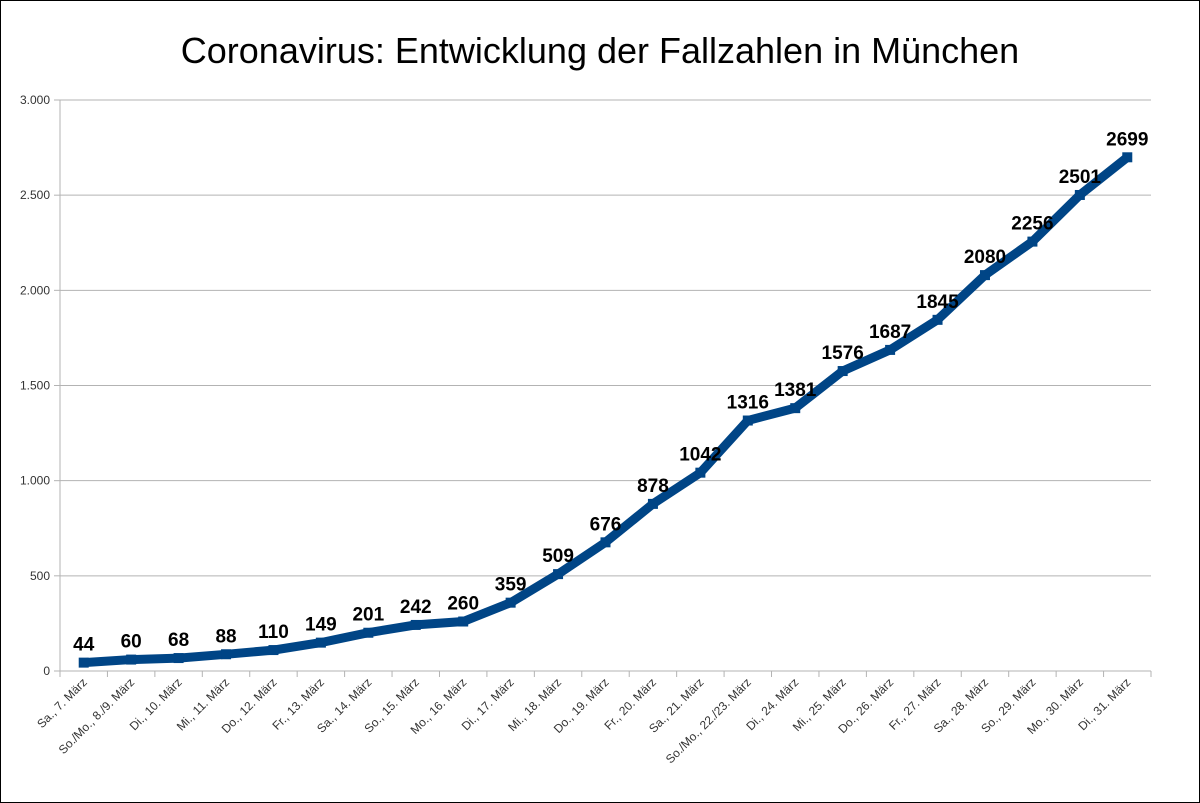 The width and height of the screenshot is (1200, 803). Describe the element at coordinates (225, 636) in the screenshot. I see `data-label: 88` at that location.